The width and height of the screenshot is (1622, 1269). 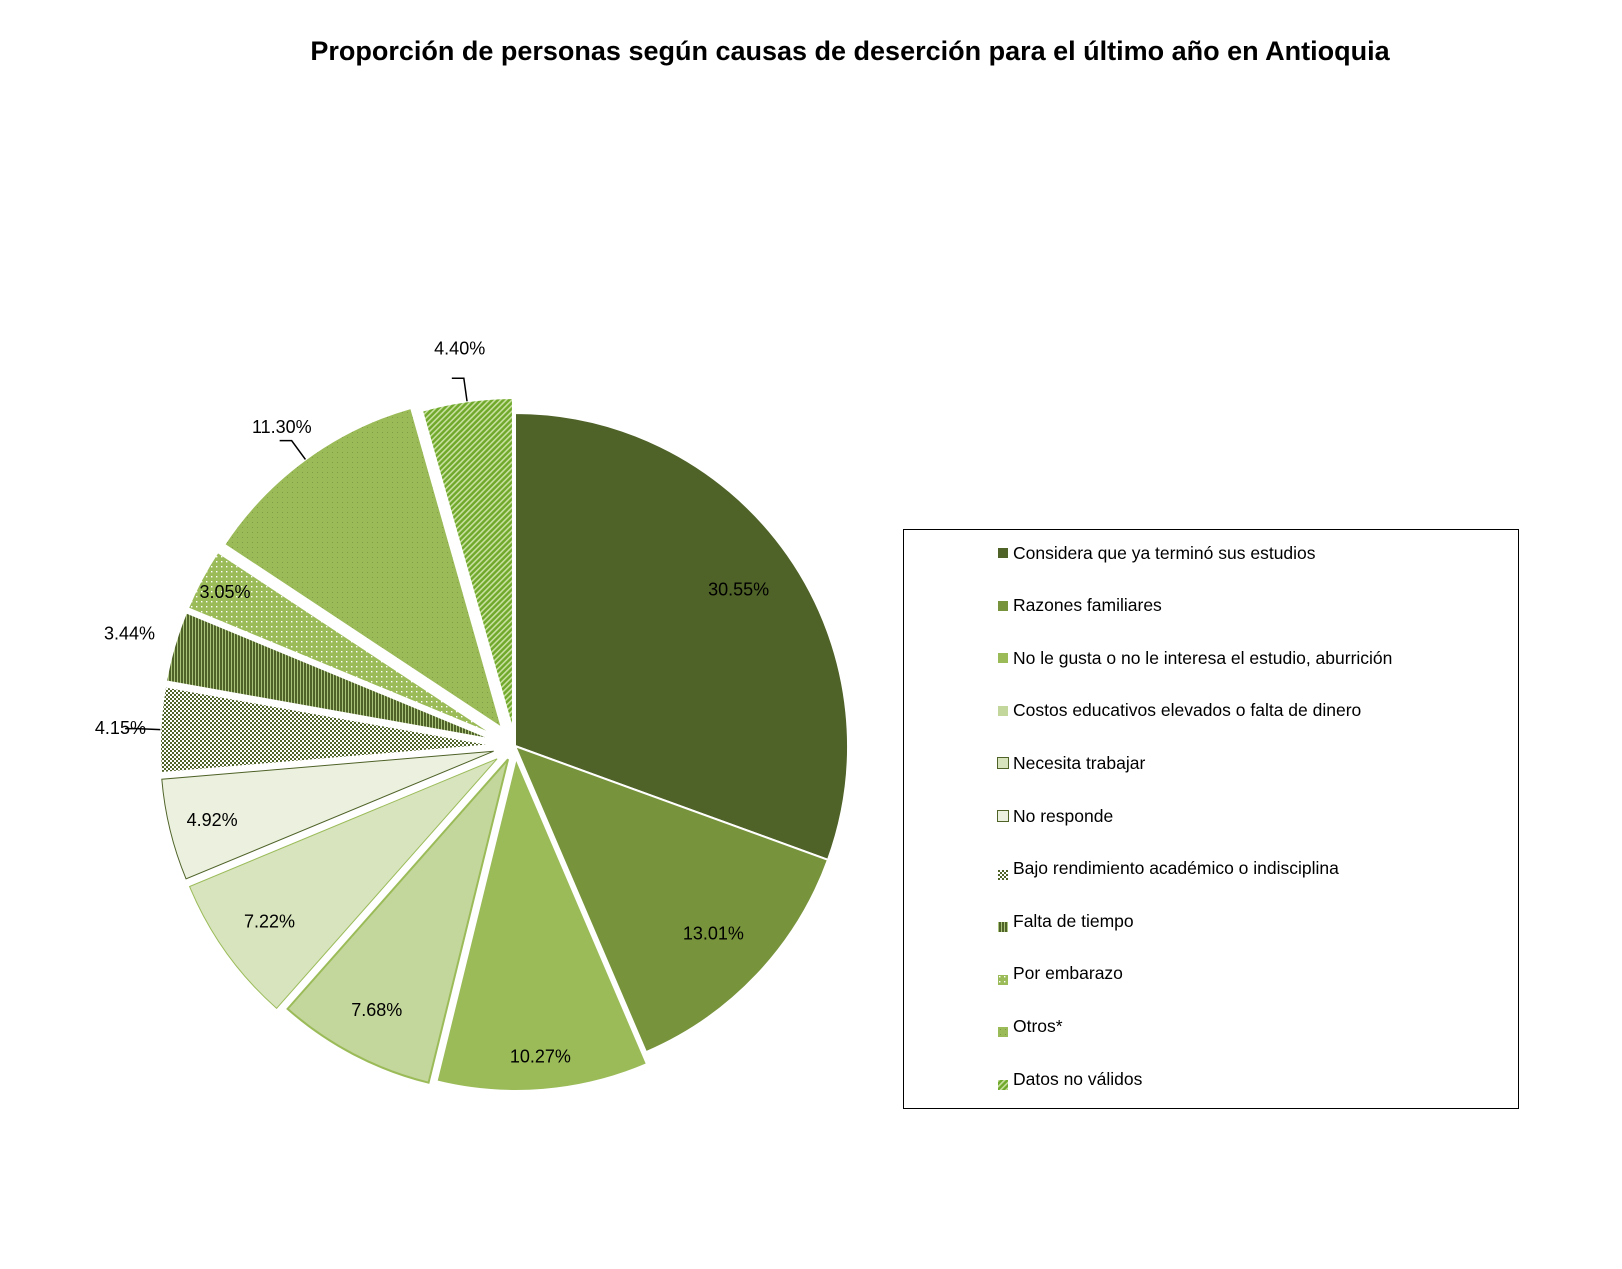 I want to click on legend-label: Falta de tiempo, so click(x=1073, y=920).